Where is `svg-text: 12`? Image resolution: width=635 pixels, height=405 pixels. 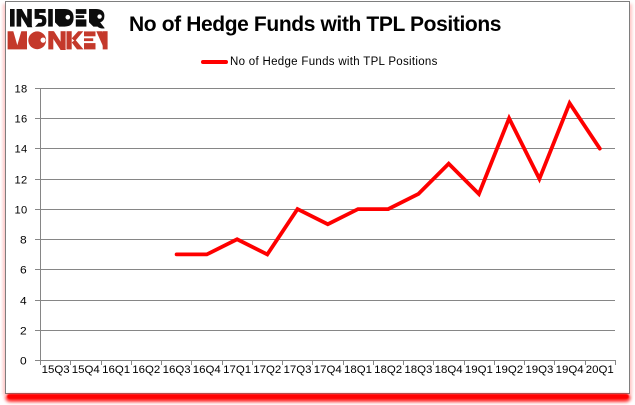 svg-text: 12 is located at coordinates (21, 181).